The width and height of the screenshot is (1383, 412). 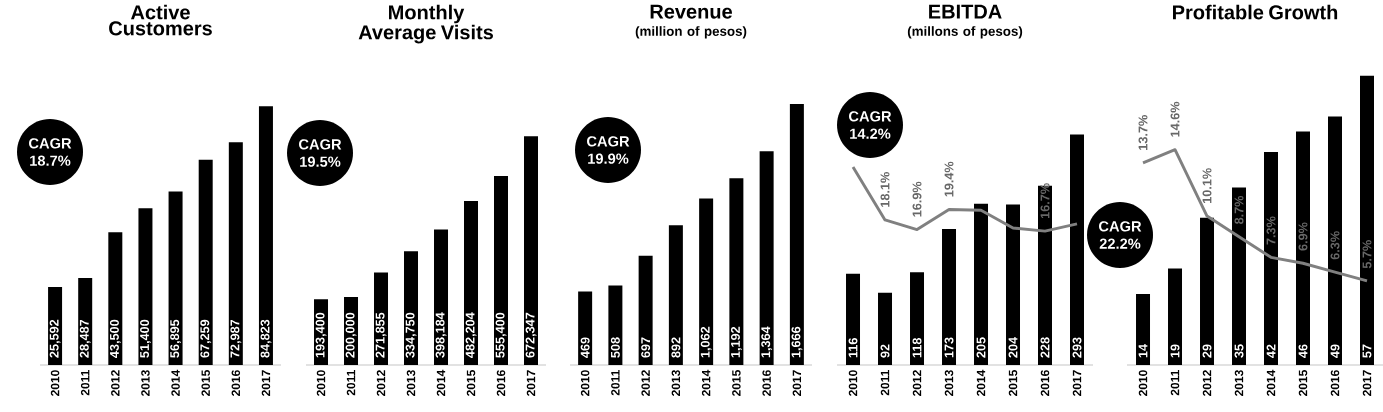 What do you see at coordinates (608, 150) in the screenshot?
I see `annotation: CAGR 19.9%` at bounding box center [608, 150].